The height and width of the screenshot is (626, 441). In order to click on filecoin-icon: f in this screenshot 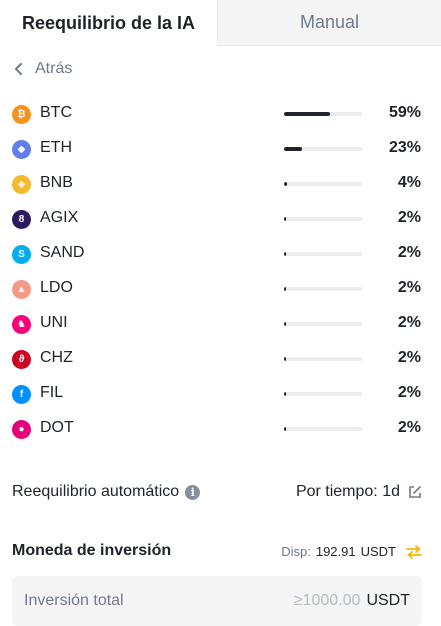, I will do `click(21, 394)`.